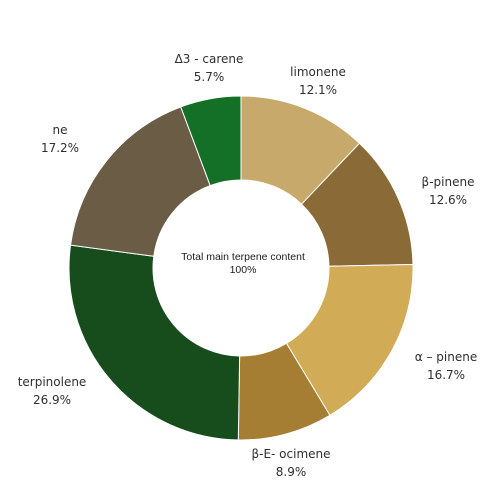 The image size is (500, 500). What do you see at coordinates (290, 454) in the screenshot?
I see `slice-label-name-3: β-E- ocimene` at bounding box center [290, 454].